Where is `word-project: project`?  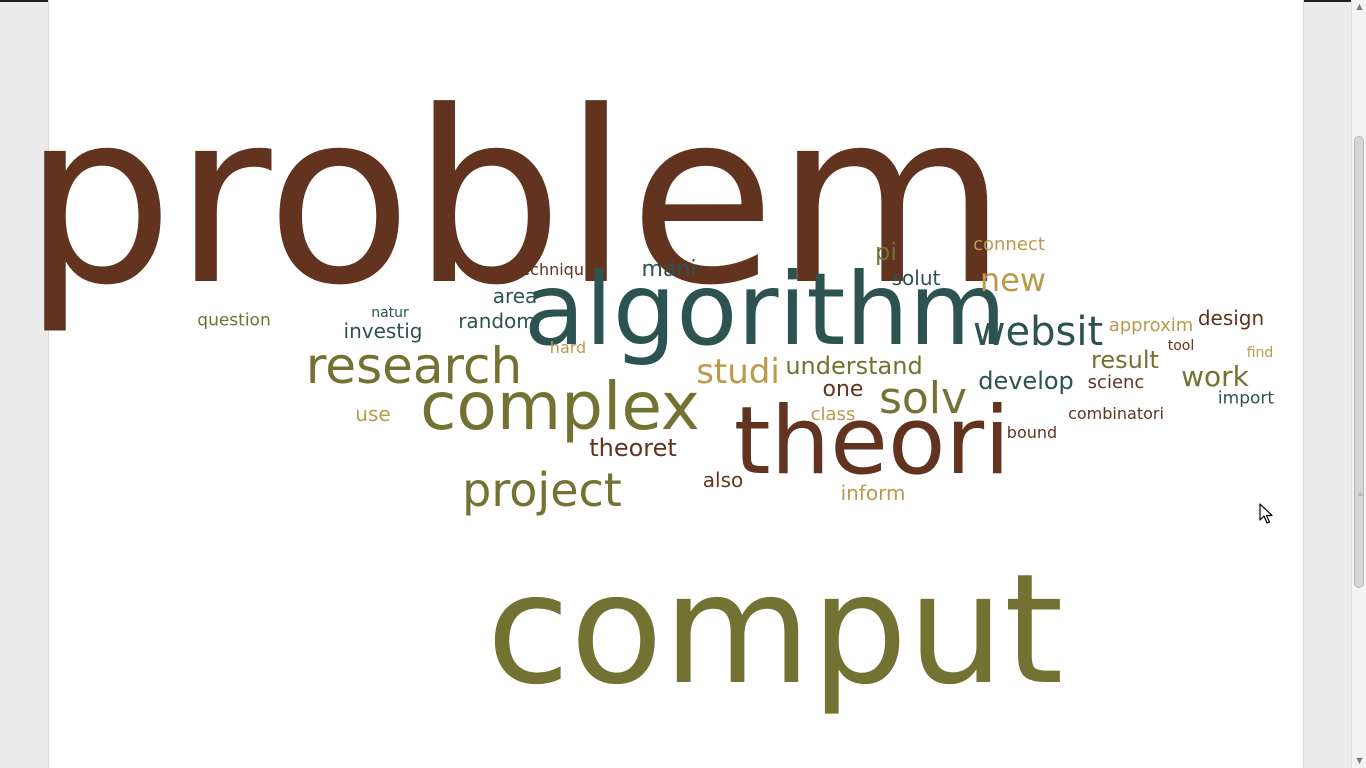 word-project: project is located at coordinates (542, 490).